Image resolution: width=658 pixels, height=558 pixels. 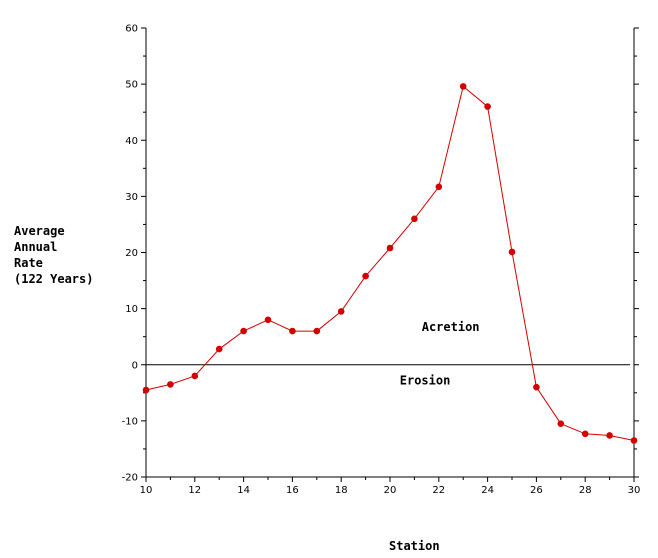 I want to click on x-axis-ticks: 10 12 14 16 18 20 22 24 26 28 30, so click(x=390, y=486).